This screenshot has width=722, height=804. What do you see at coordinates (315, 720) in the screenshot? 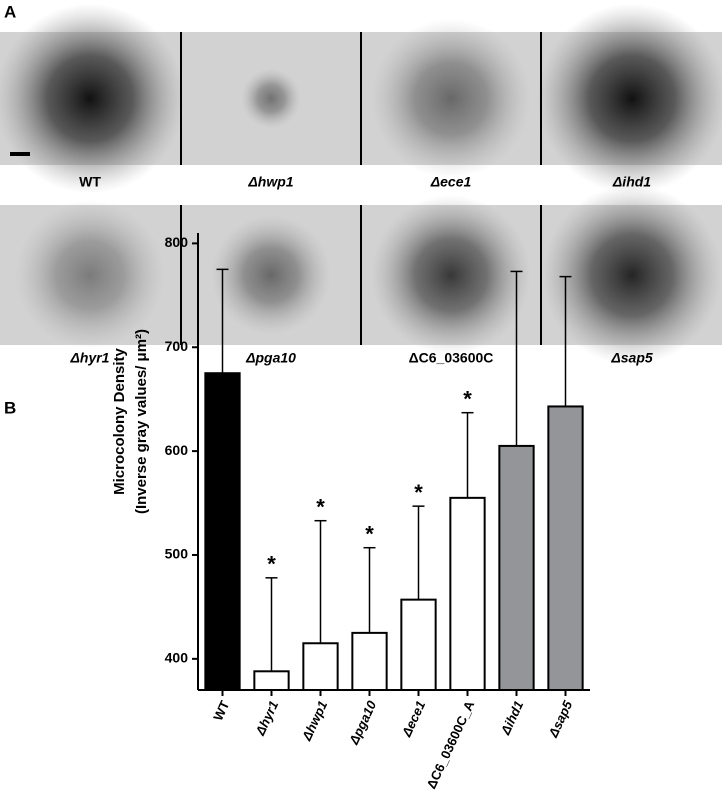
I see `x-tick-label: Δhwp1` at bounding box center [315, 720].